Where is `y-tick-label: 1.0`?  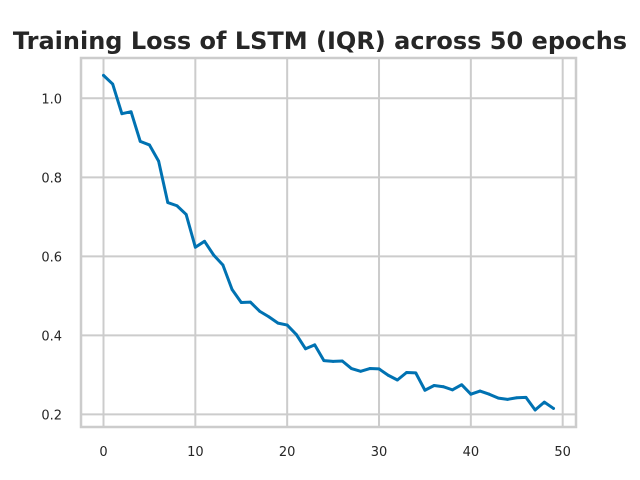
y-tick-label: 1.0 is located at coordinates (51, 99).